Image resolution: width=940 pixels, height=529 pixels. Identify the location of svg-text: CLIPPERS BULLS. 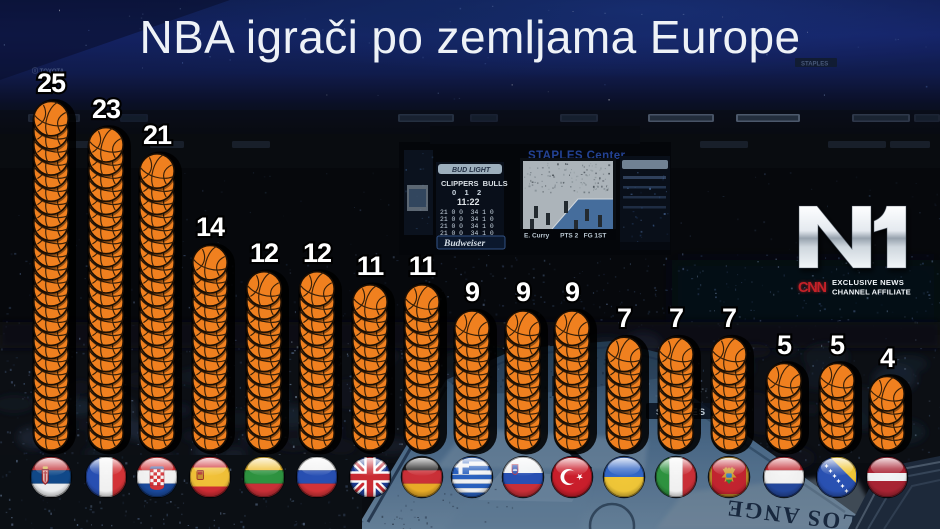
(474, 183).